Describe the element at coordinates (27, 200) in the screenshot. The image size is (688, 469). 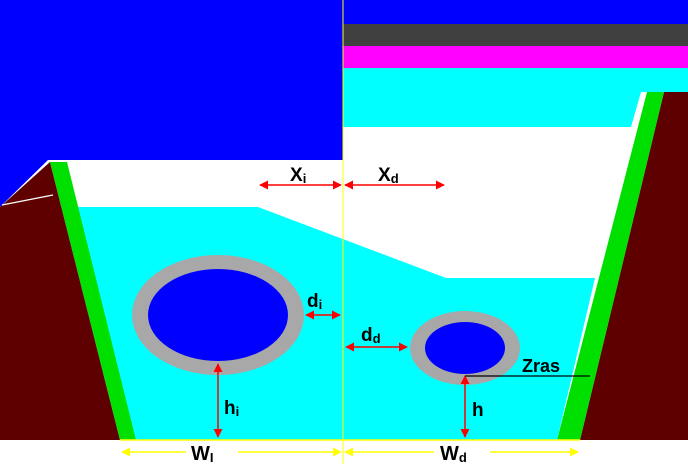
I see `ground-left-contour` at that location.